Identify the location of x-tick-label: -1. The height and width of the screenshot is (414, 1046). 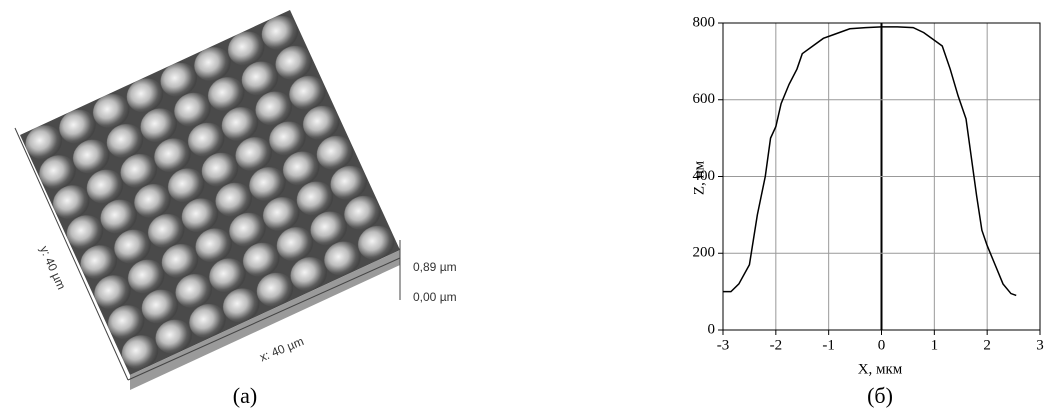
(828, 345).